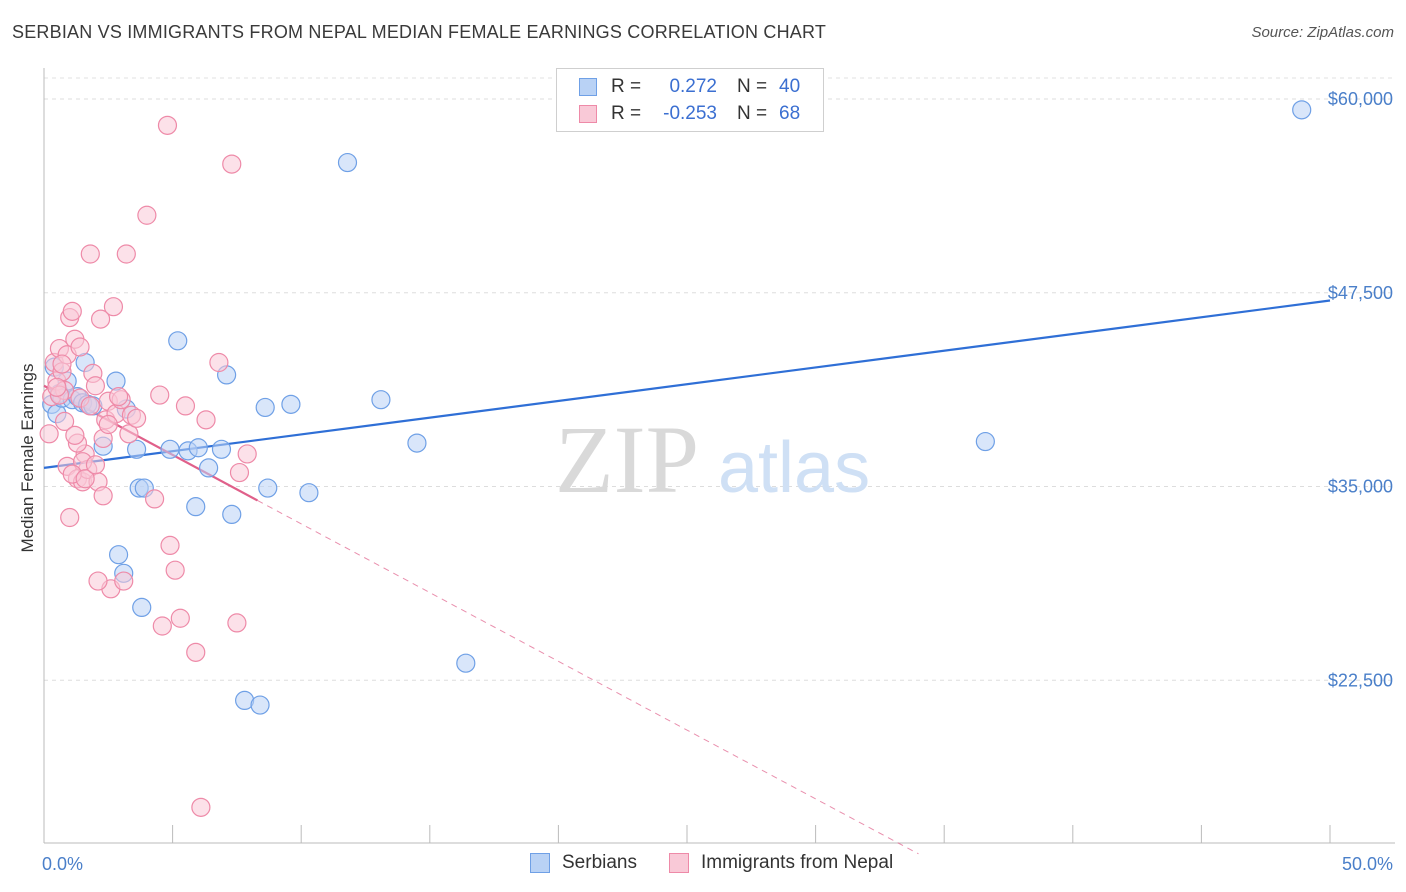 The width and height of the screenshot is (1406, 892). I want to click on legend-row-serbians: R = 0.272 N = 40, so click(689, 87).